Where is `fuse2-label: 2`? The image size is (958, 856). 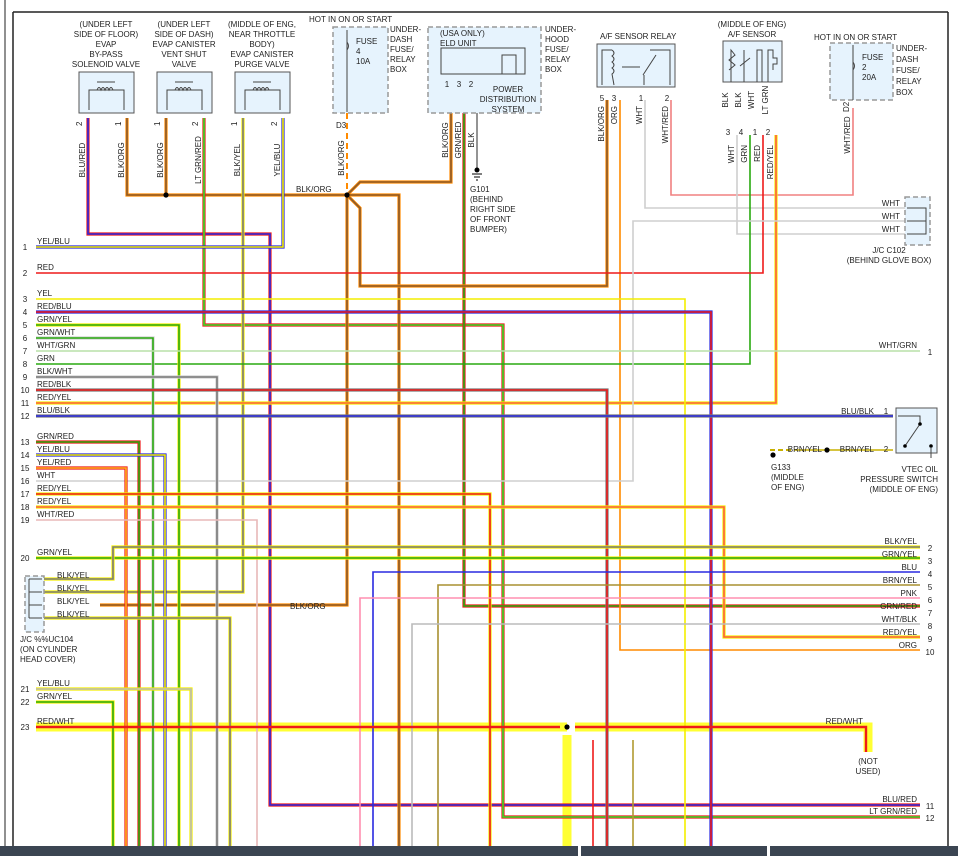
fuse2-label: 2 is located at coordinates (864, 67).